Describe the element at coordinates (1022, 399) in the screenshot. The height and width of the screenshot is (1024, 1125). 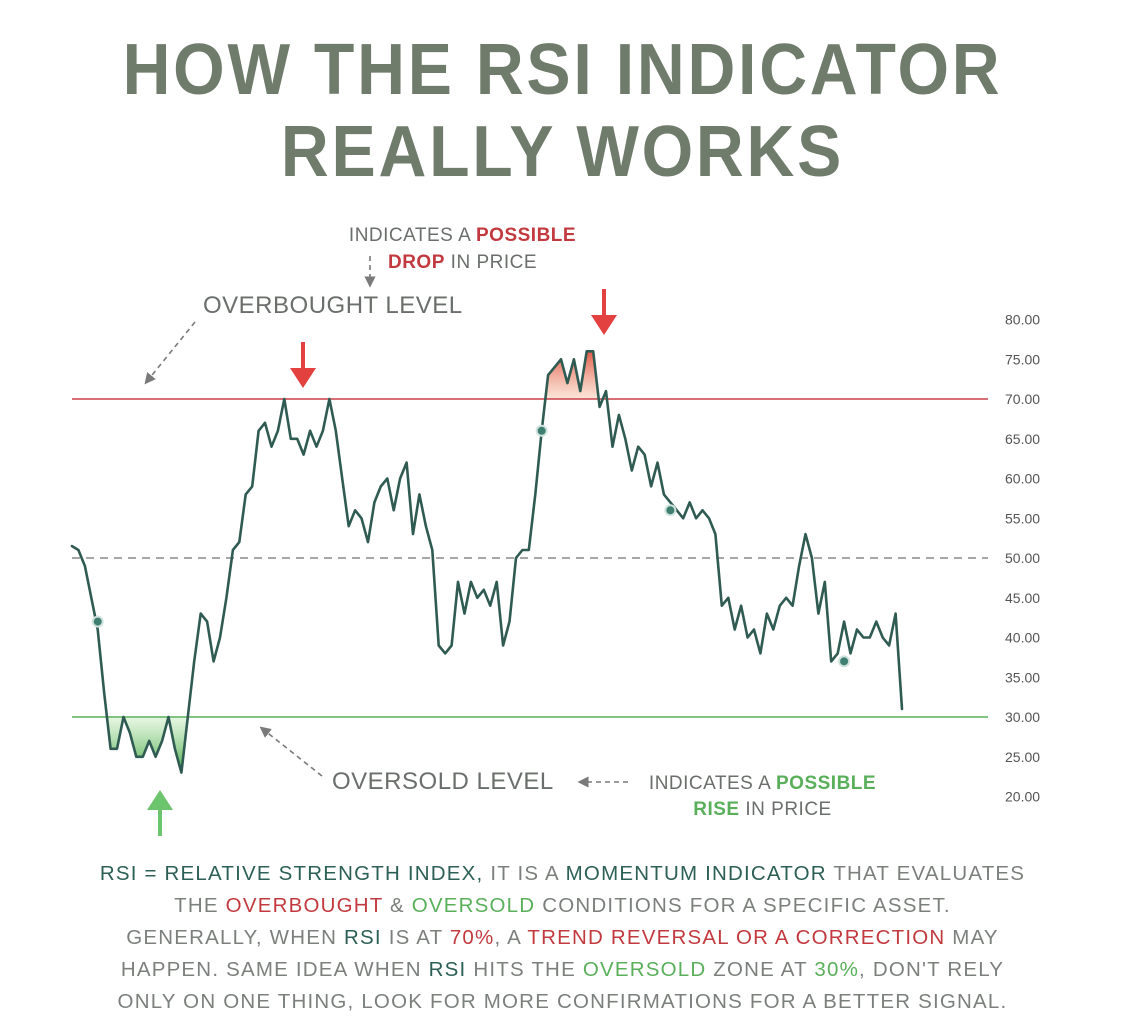
I see `y-tick-label: 70.00` at that location.